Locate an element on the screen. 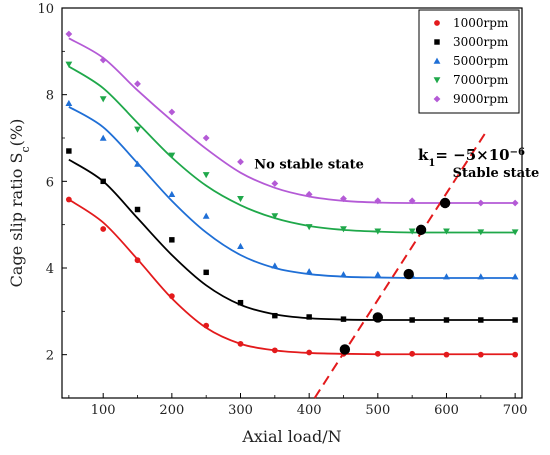 The image size is (550, 455). slope-label-exp: −6 is located at coordinates (517, 152).